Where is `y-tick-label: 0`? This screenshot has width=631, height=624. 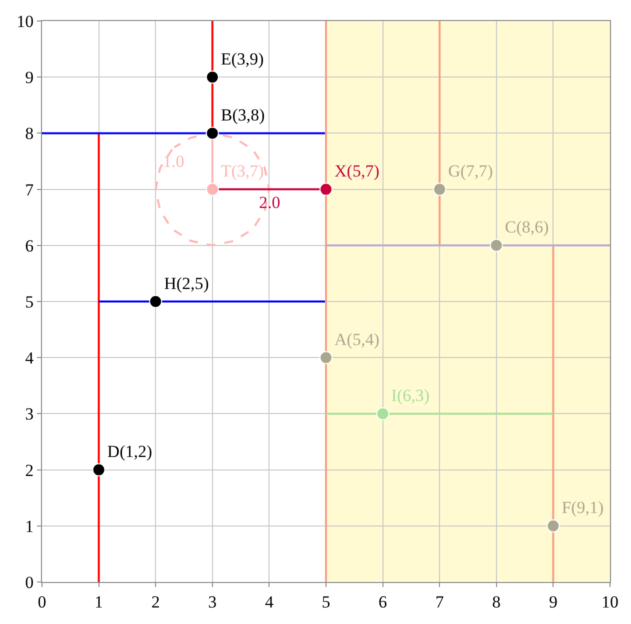 y-tick-label: 0 is located at coordinates (29, 582).